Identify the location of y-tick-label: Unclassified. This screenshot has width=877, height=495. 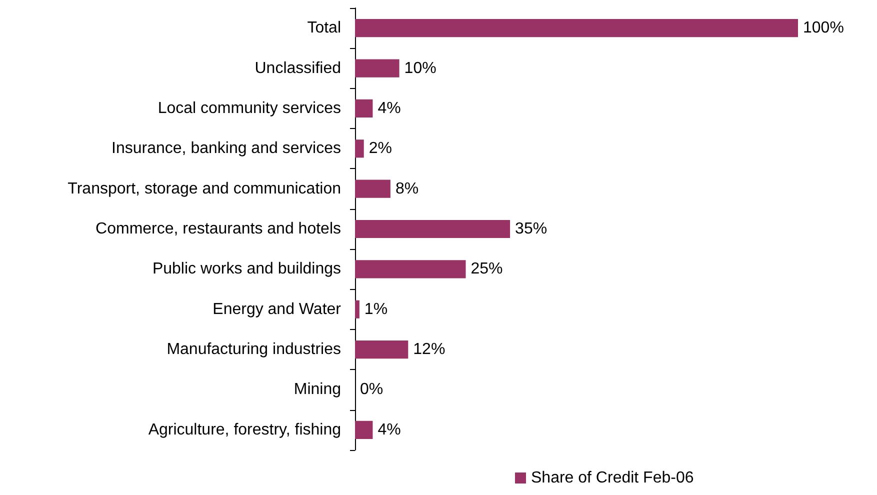
(297, 68).